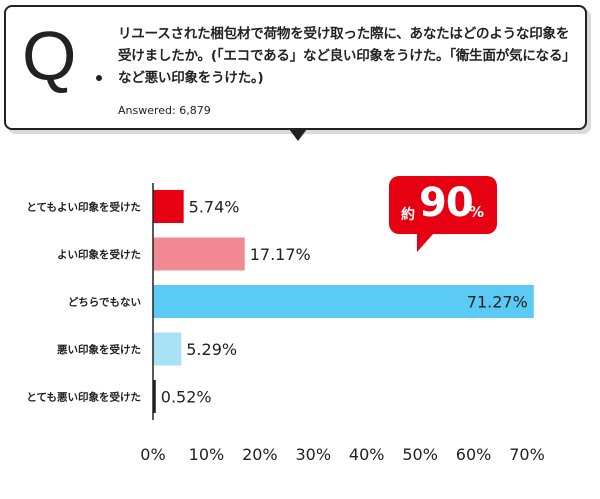 The width and height of the screenshot is (600, 499). I want to click on badge-value: 90, so click(446, 203).